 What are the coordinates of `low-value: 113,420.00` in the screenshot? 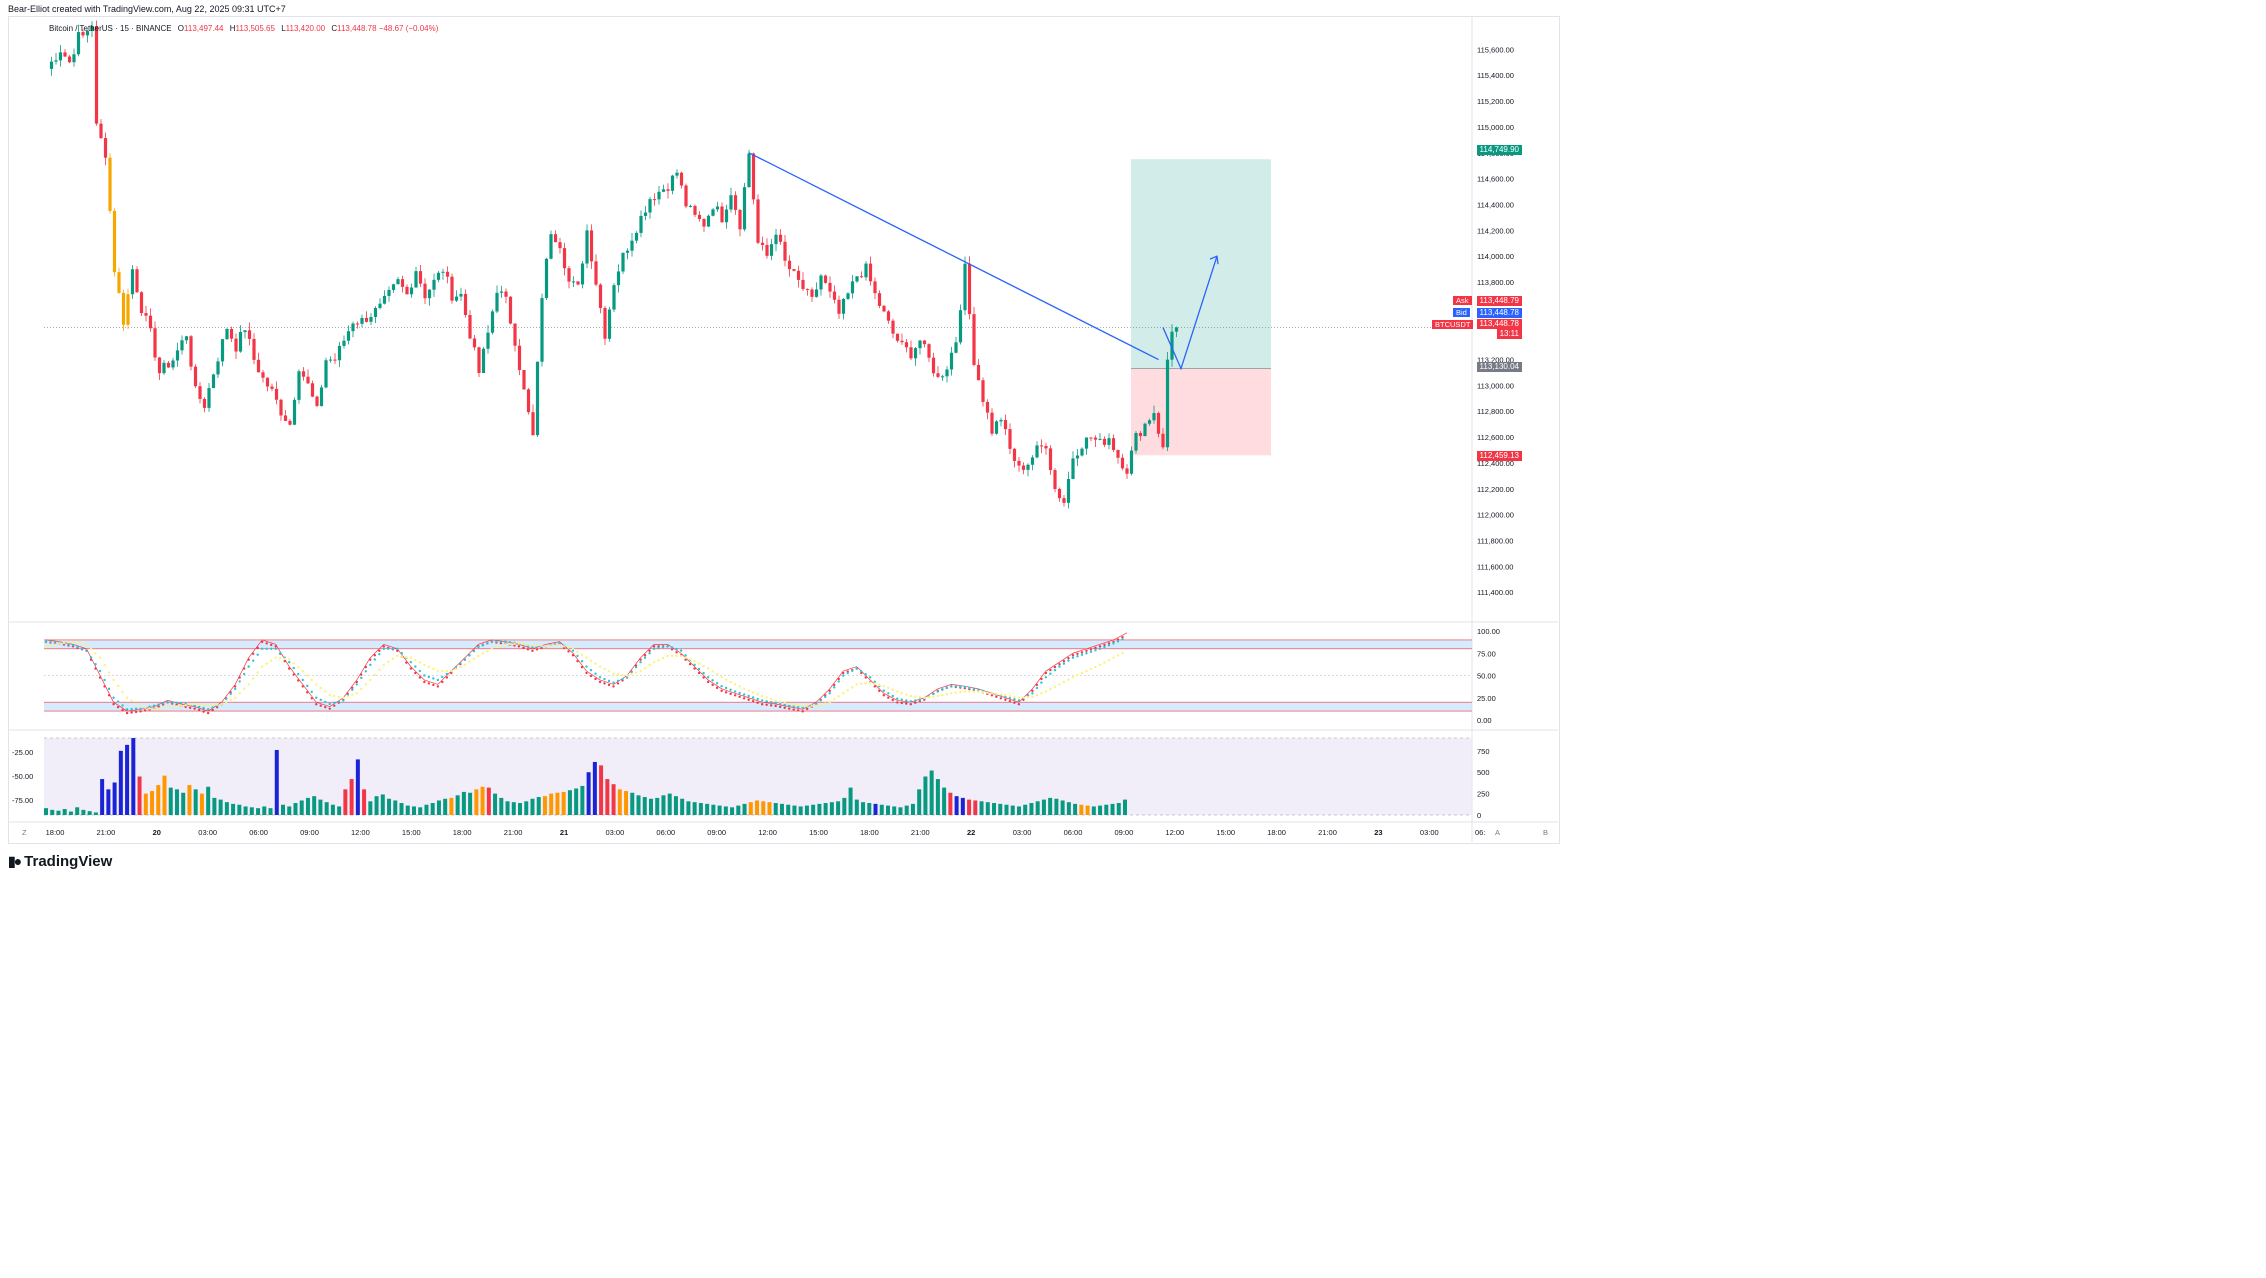 It's located at (305, 28).